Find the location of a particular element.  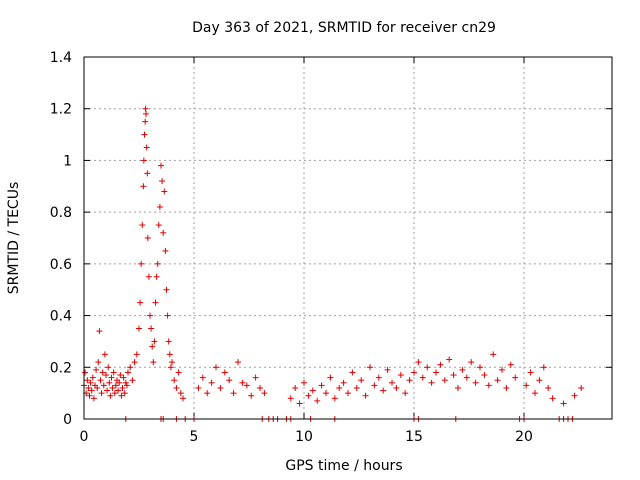

y-tick-label: 0.2 is located at coordinates (61, 368).